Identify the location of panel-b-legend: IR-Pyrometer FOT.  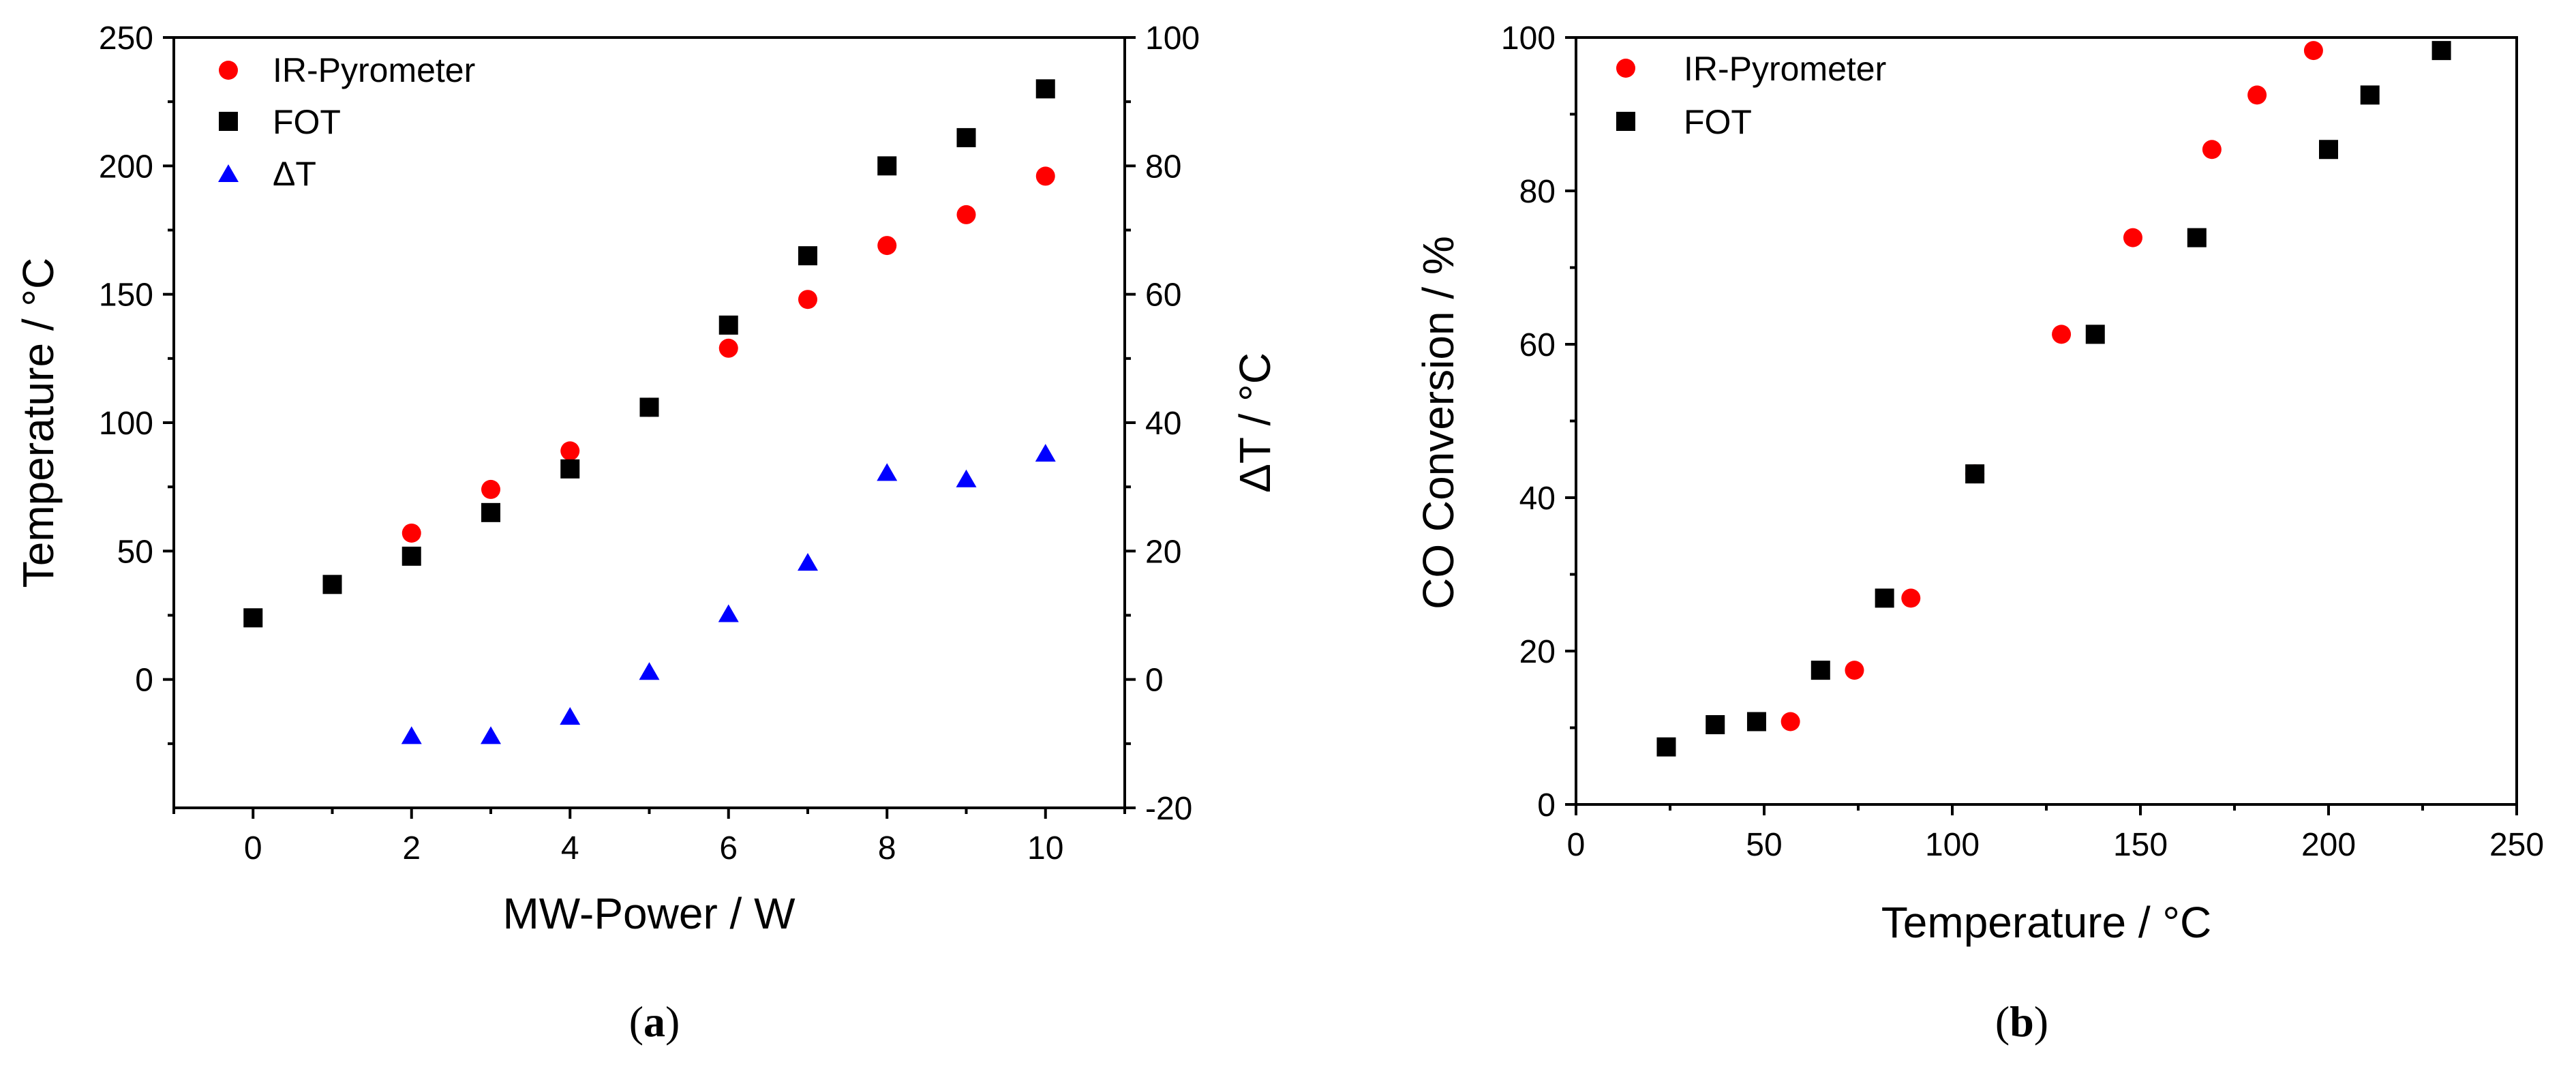
(1751, 95).